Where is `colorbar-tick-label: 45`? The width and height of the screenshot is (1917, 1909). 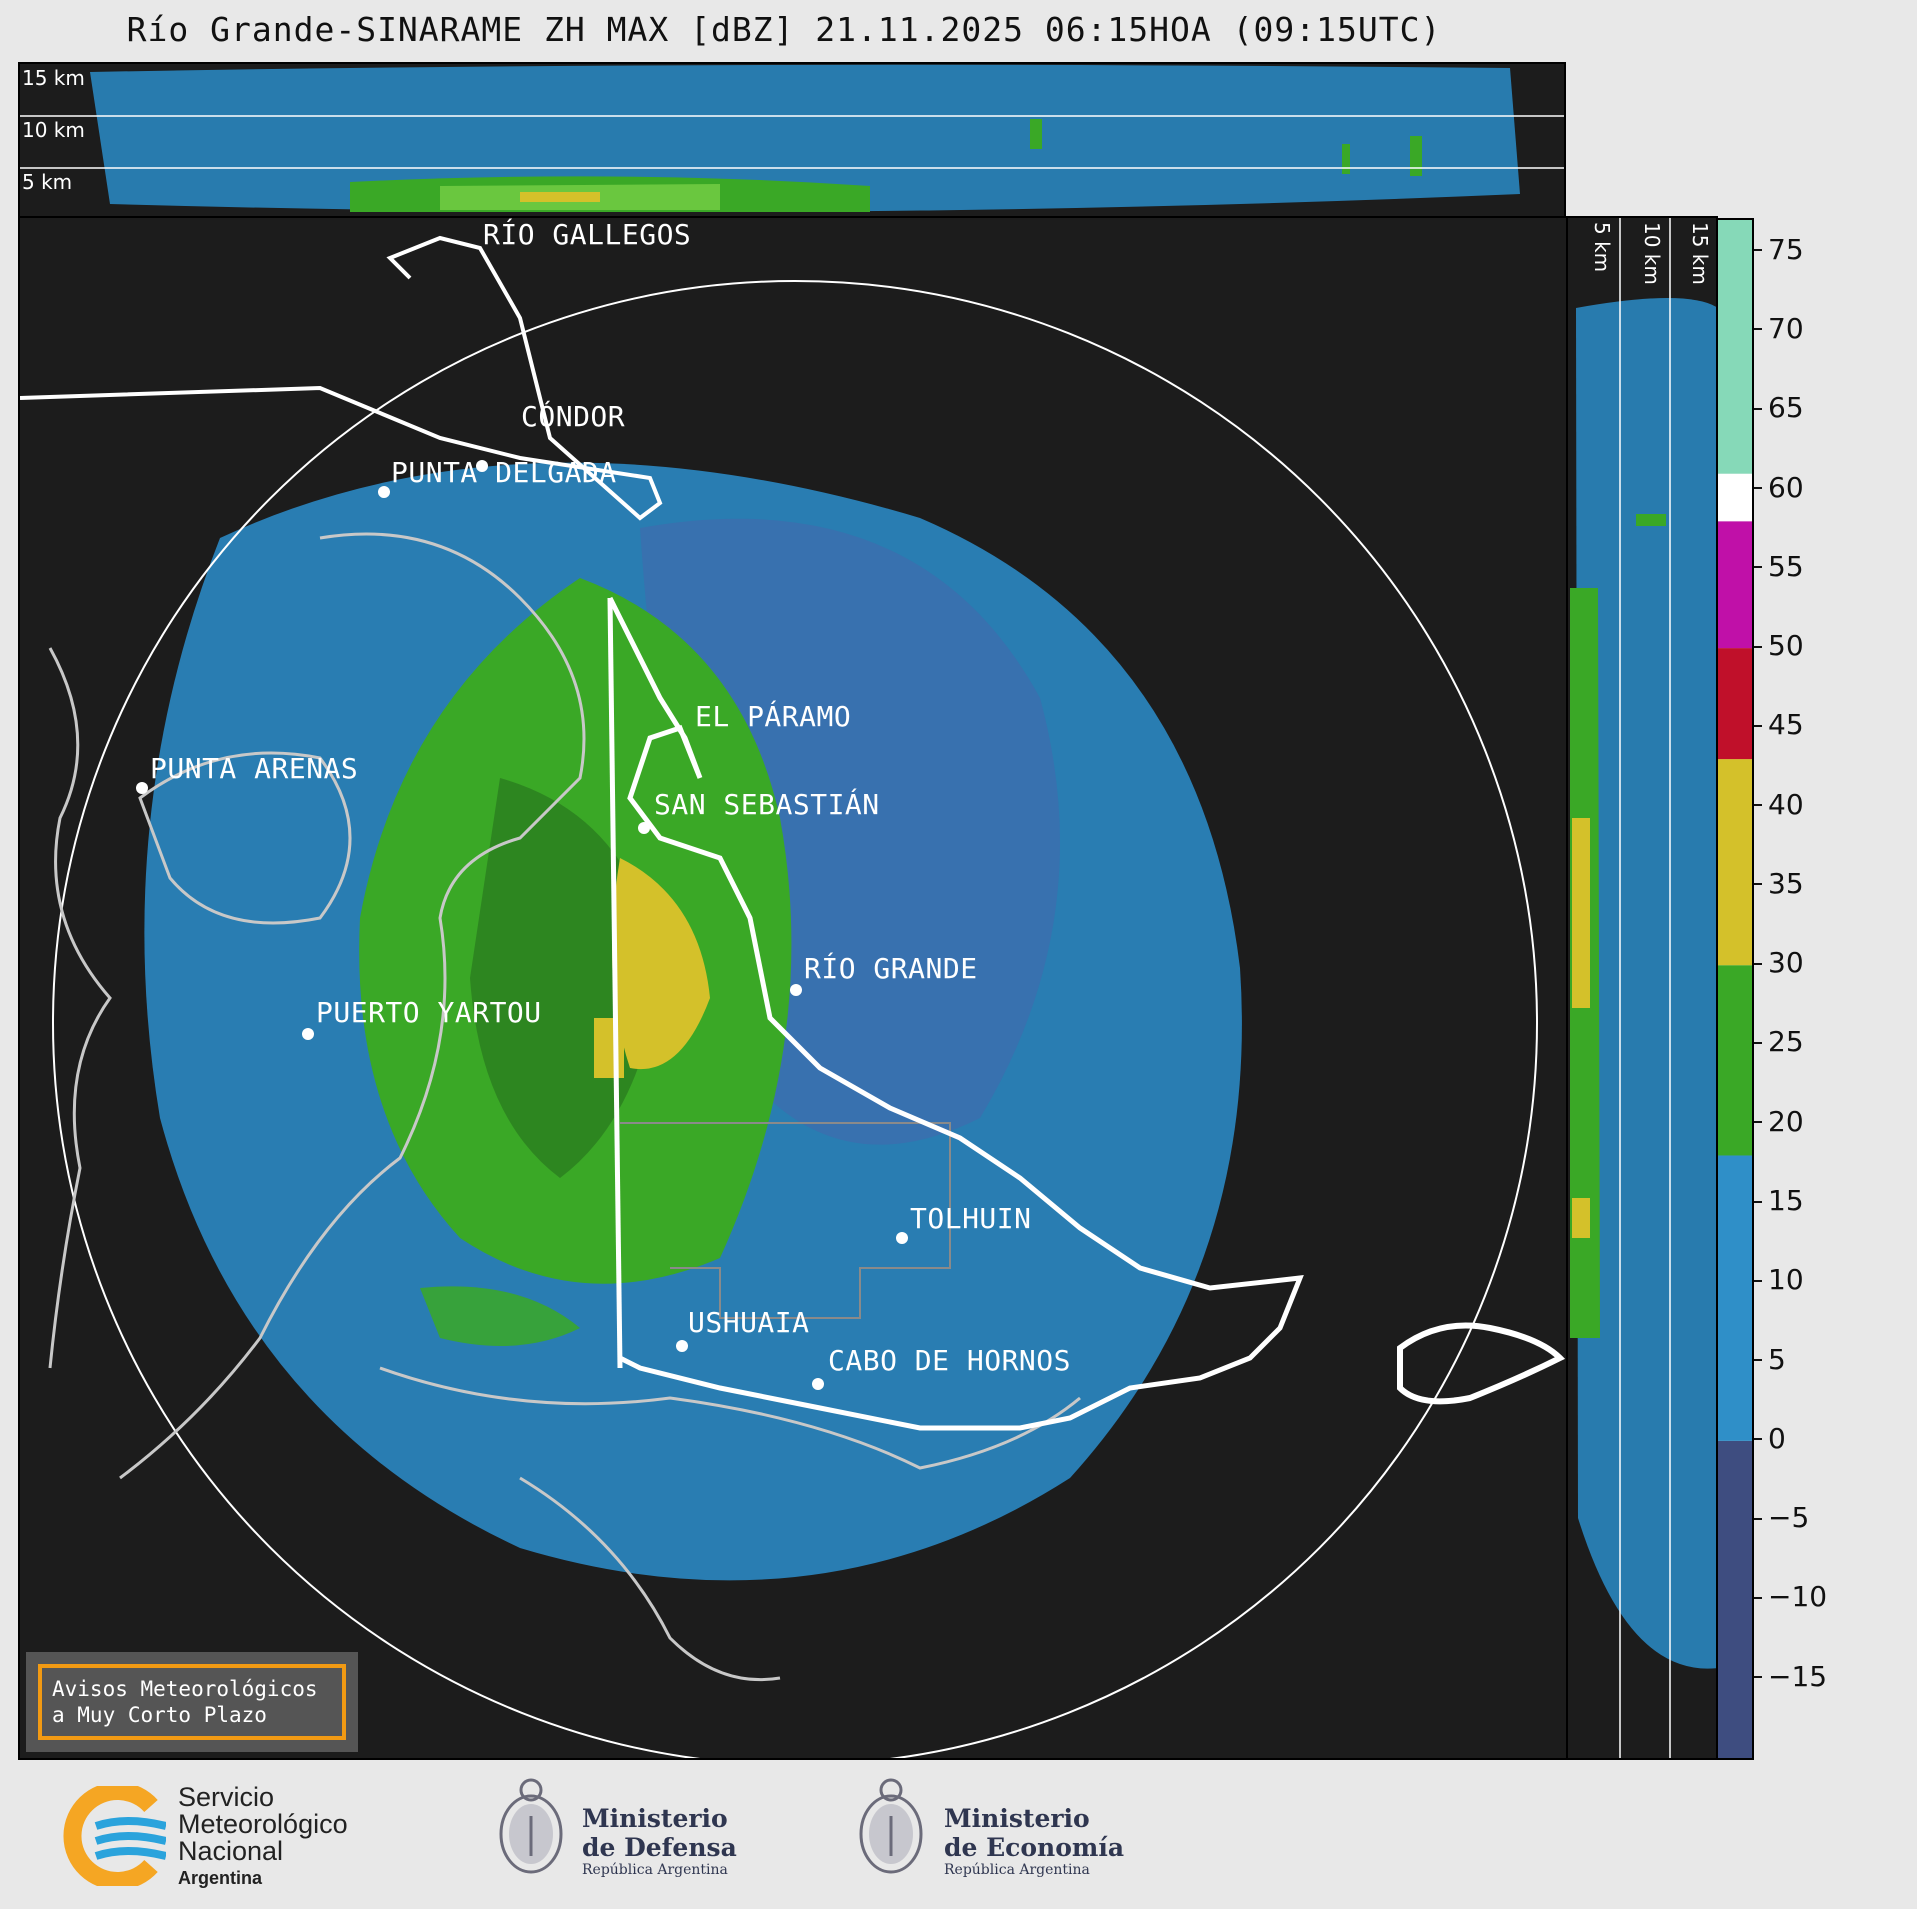
colorbar-tick-label: 45 is located at coordinates (1779, 724).